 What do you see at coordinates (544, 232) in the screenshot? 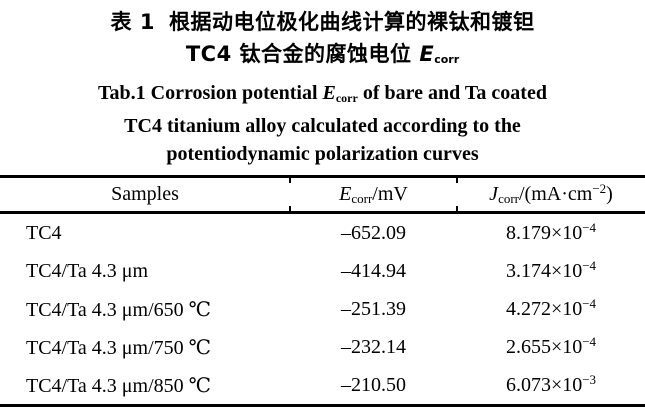
I see `jcorr-mantissa: 8.179×10` at bounding box center [544, 232].